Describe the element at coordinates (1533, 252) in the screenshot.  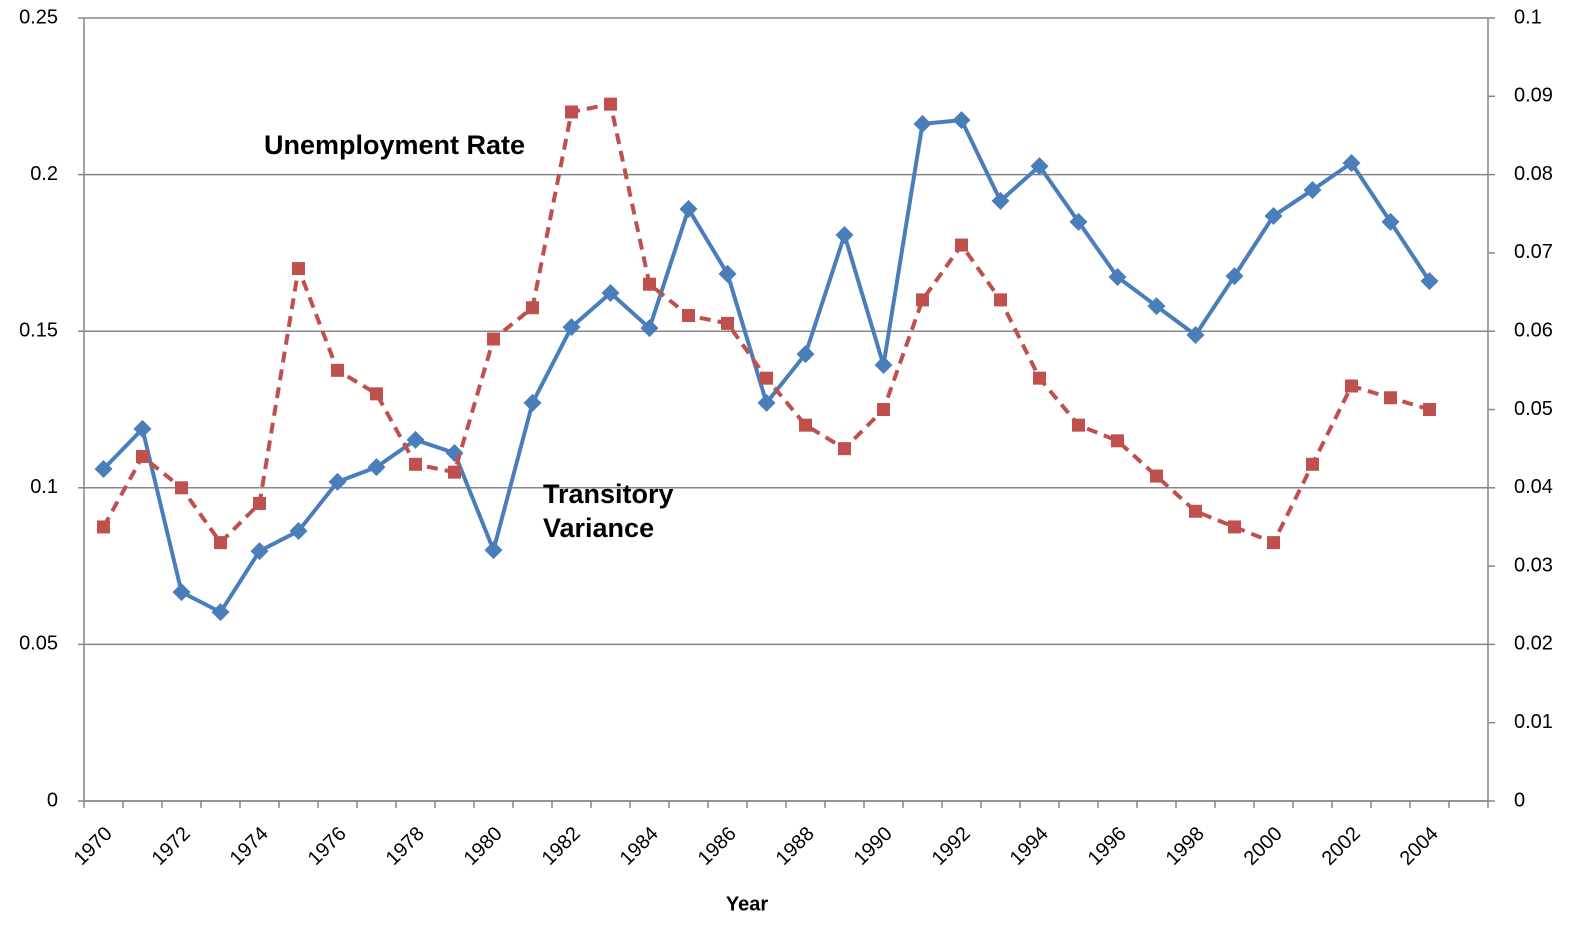
I see `y2-tick-label: 0.07` at that location.